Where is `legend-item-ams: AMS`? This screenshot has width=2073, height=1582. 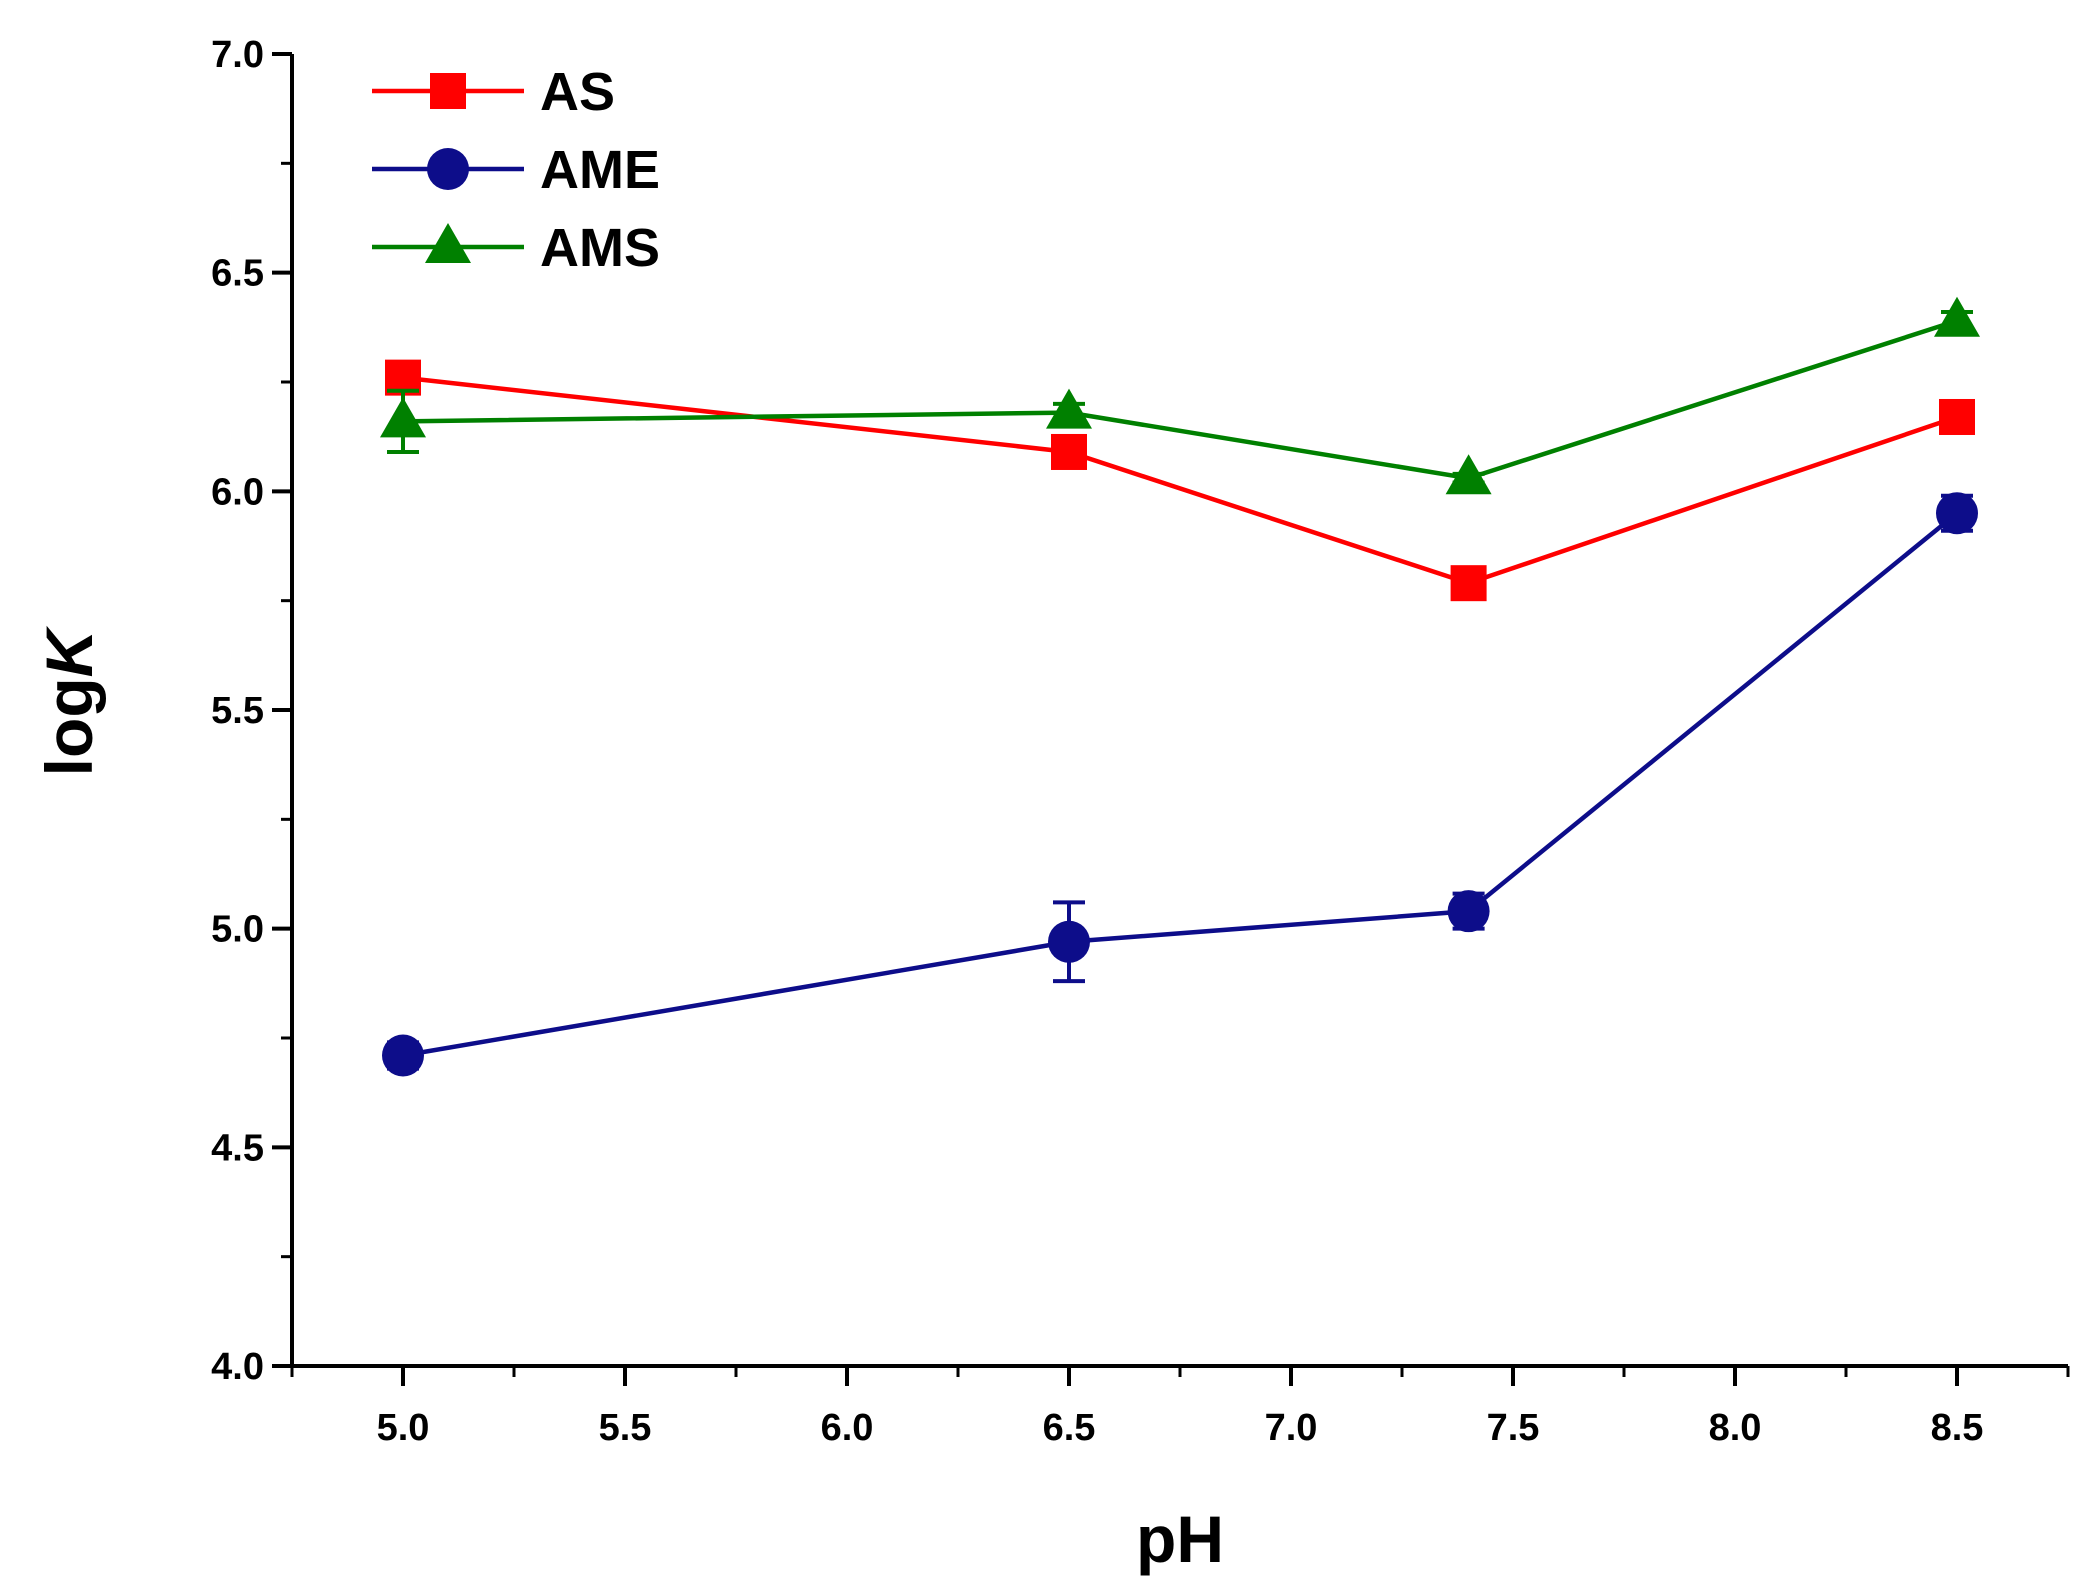 legend-item-ams: AMS is located at coordinates (516, 248).